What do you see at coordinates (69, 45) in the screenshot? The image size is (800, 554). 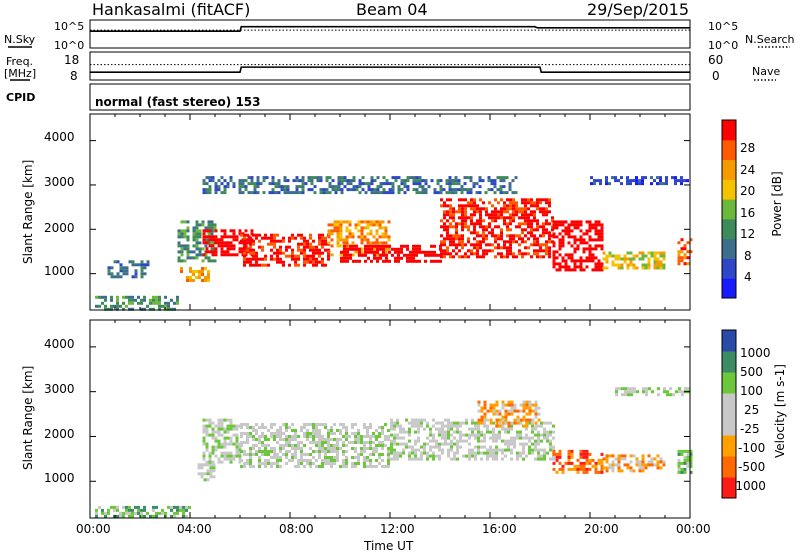 I see `noise-left-tick-bottom: 10^0` at bounding box center [69, 45].